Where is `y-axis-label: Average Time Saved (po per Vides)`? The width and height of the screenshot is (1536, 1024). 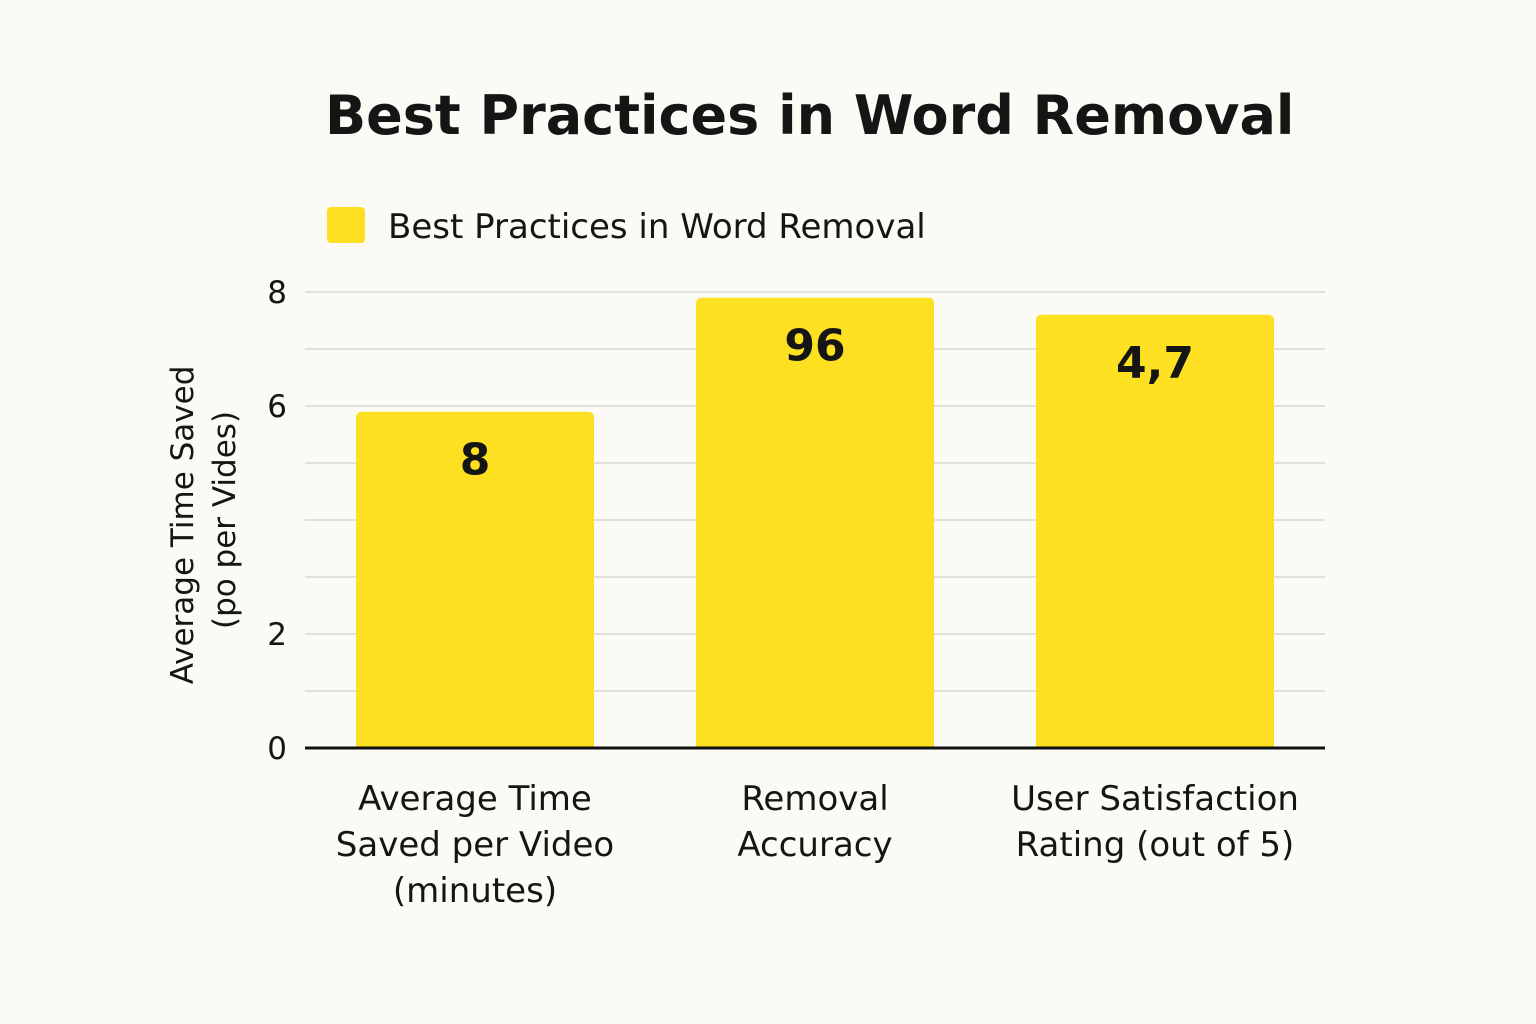 y-axis-label: Average Time Saved (po per Vides) is located at coordinates (204, 520).